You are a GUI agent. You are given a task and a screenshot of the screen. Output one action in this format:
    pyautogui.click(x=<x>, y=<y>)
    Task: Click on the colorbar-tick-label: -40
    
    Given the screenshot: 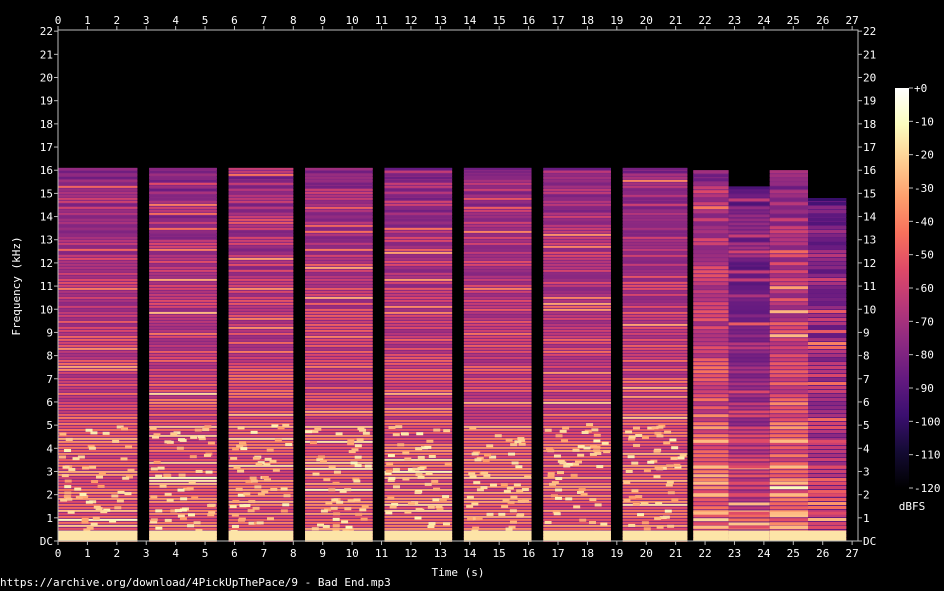 What is the action you would take?
    pyautogui.click(x=924, y=221)
    